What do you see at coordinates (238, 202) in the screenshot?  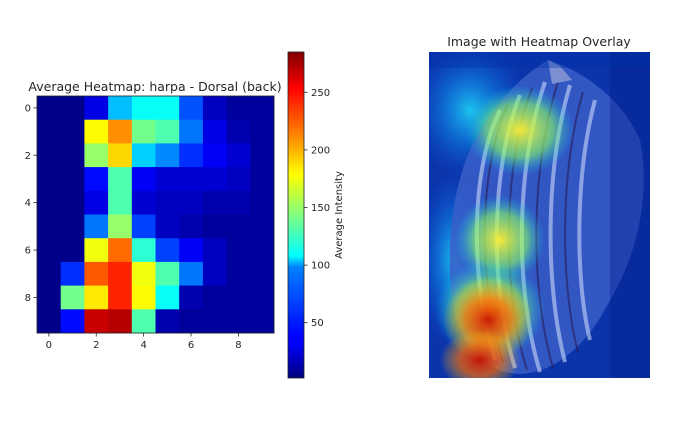 I see `heatmap-cell-r4-c8` at bounding box center [238, 202].